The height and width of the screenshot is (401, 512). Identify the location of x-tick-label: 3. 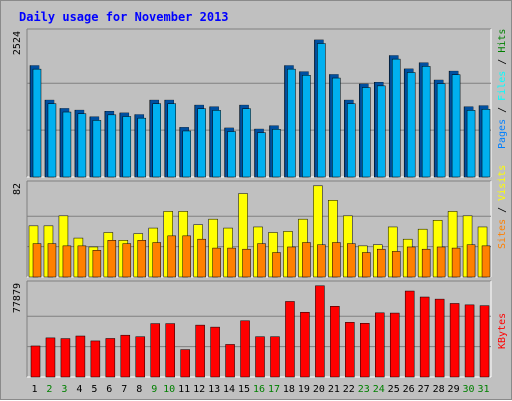
(64, 389).